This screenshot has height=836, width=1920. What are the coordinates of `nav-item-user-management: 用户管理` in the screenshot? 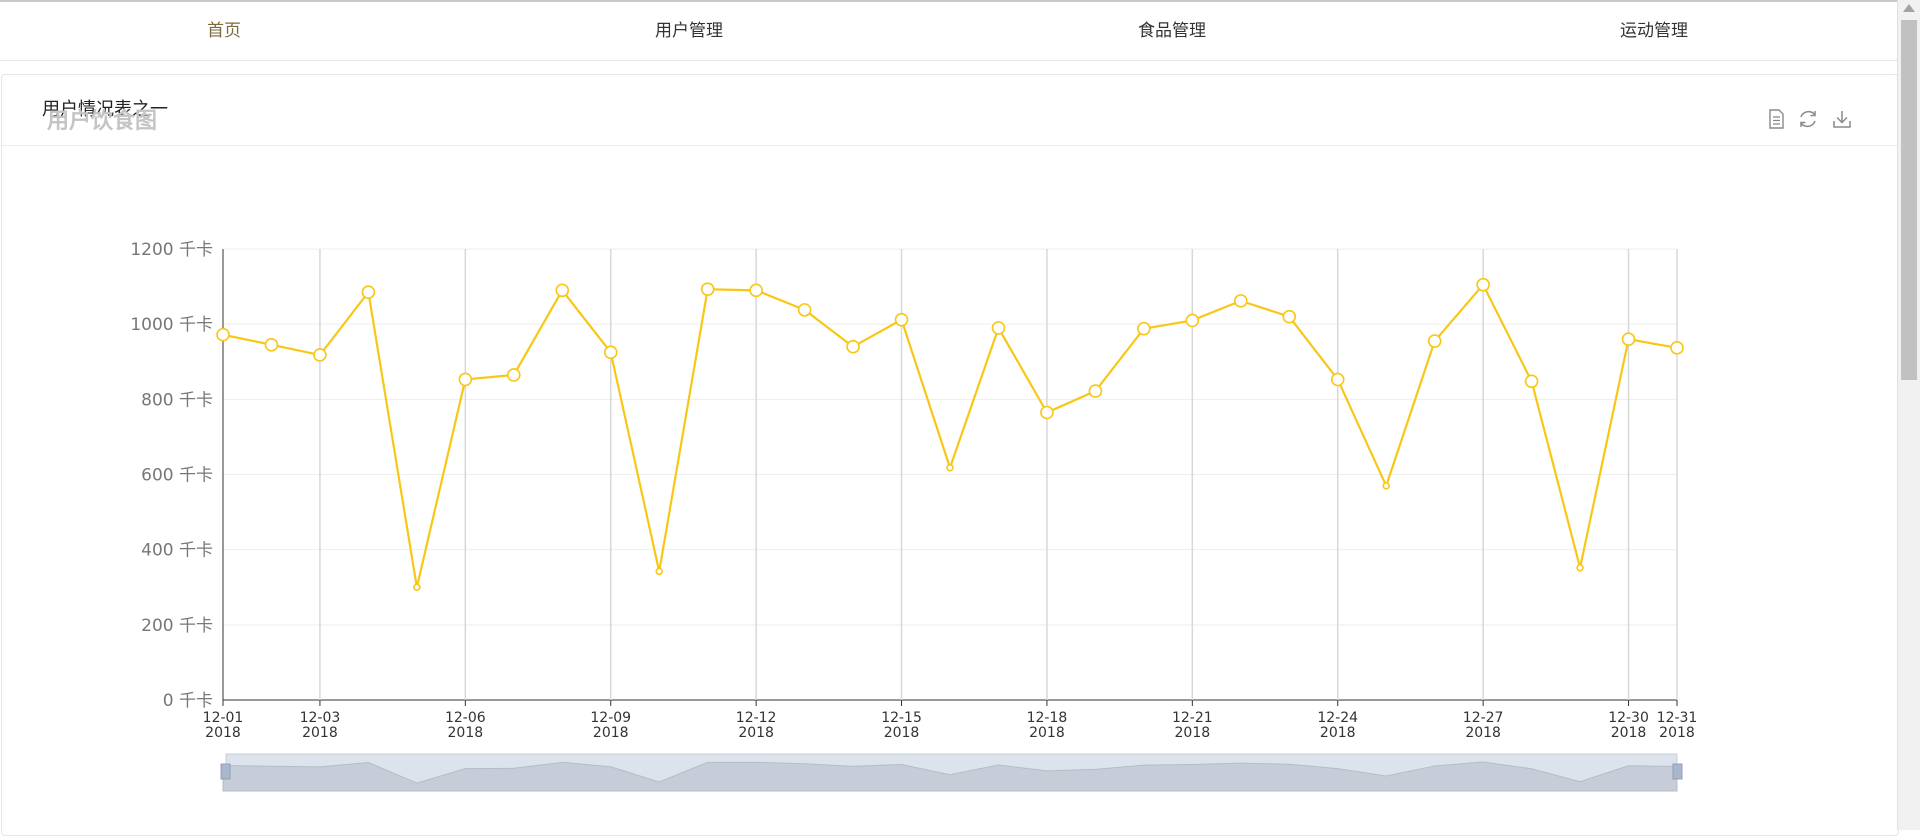 It's located at (689, 31).